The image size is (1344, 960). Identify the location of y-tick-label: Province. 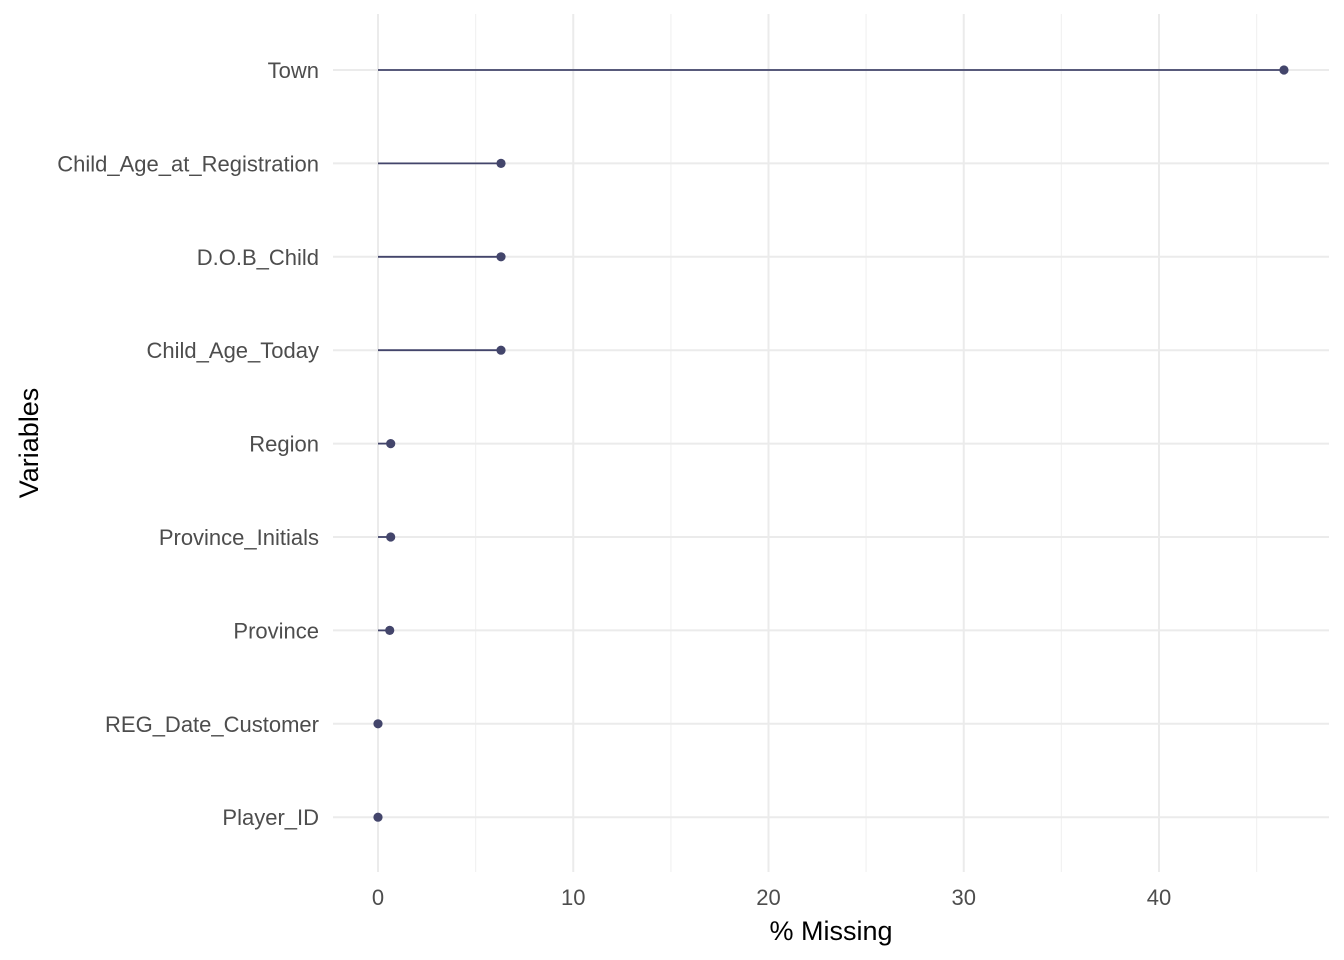
(276, 630).